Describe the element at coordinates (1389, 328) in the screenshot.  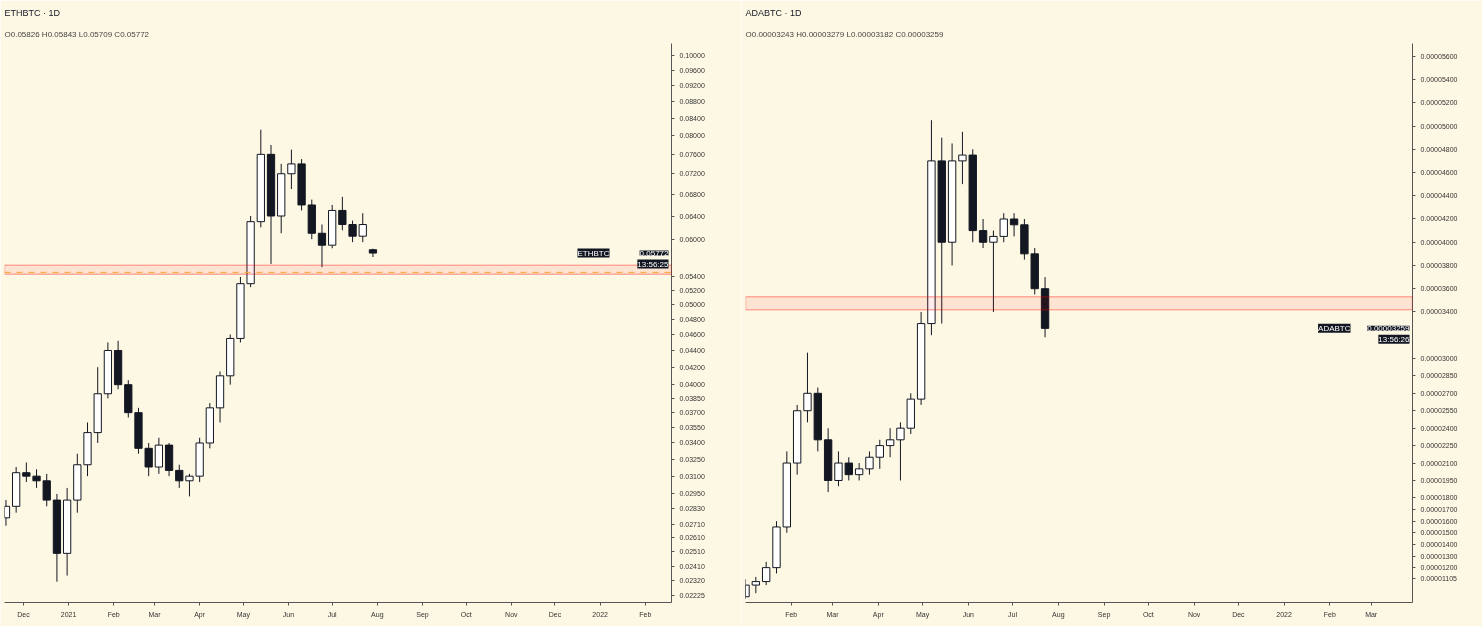
I see `annotation: 0.00003259` at that location.